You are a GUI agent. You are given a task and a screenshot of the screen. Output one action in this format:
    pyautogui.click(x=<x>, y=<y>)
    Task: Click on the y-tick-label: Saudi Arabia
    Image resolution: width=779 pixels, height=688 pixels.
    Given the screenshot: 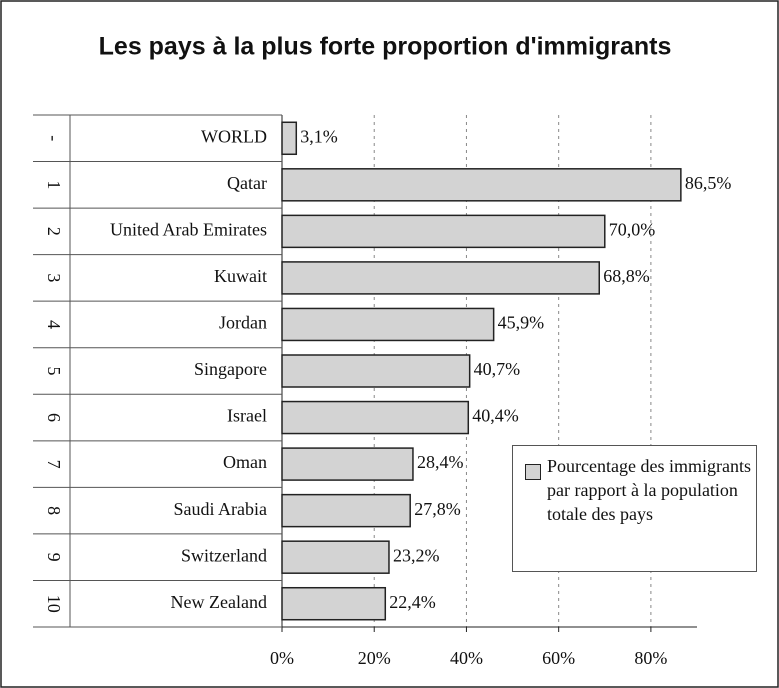 What is the action you would take?
    pyautogui.click(x=220, y=509)
    